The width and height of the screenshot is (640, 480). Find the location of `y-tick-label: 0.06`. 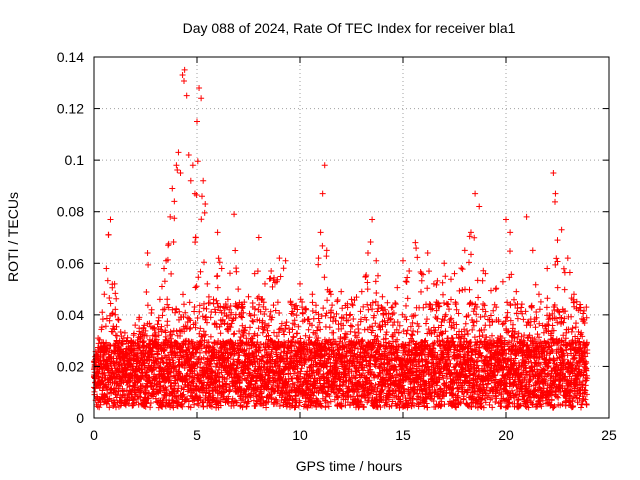

y-tick-label: 0.06 is located at coordinates (70, 263).